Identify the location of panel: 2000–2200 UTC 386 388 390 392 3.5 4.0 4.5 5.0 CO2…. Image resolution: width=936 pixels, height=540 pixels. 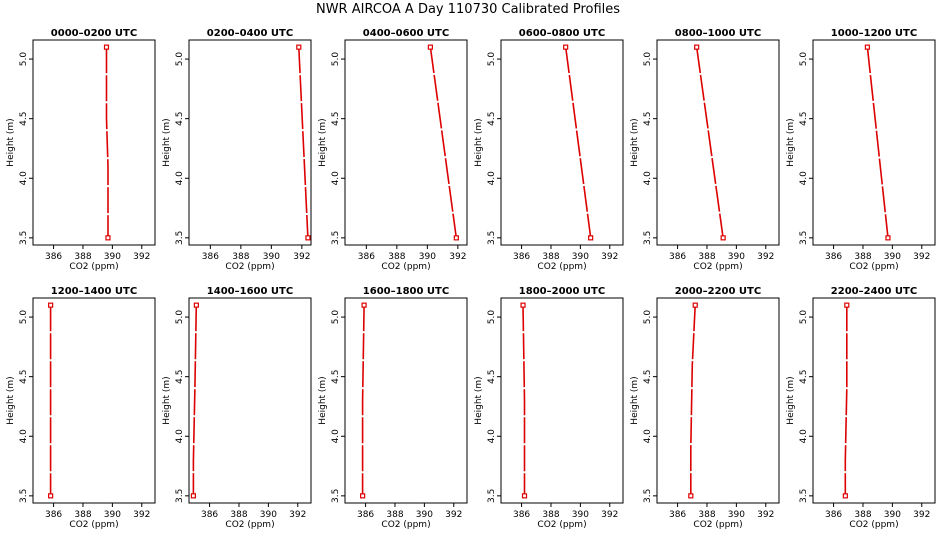
(705, 408).